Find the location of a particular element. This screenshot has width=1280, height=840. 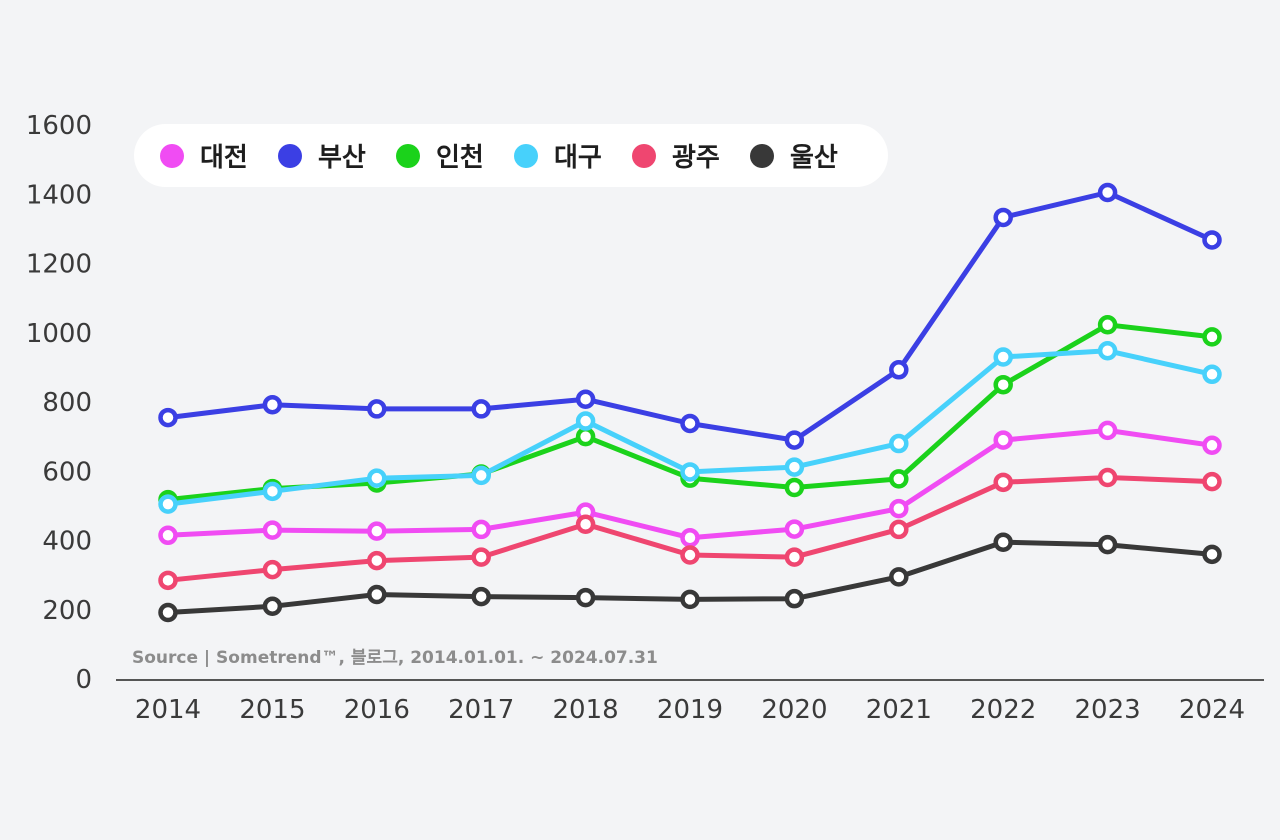

legend-item: 대전 is located at coordinates (204, 158).